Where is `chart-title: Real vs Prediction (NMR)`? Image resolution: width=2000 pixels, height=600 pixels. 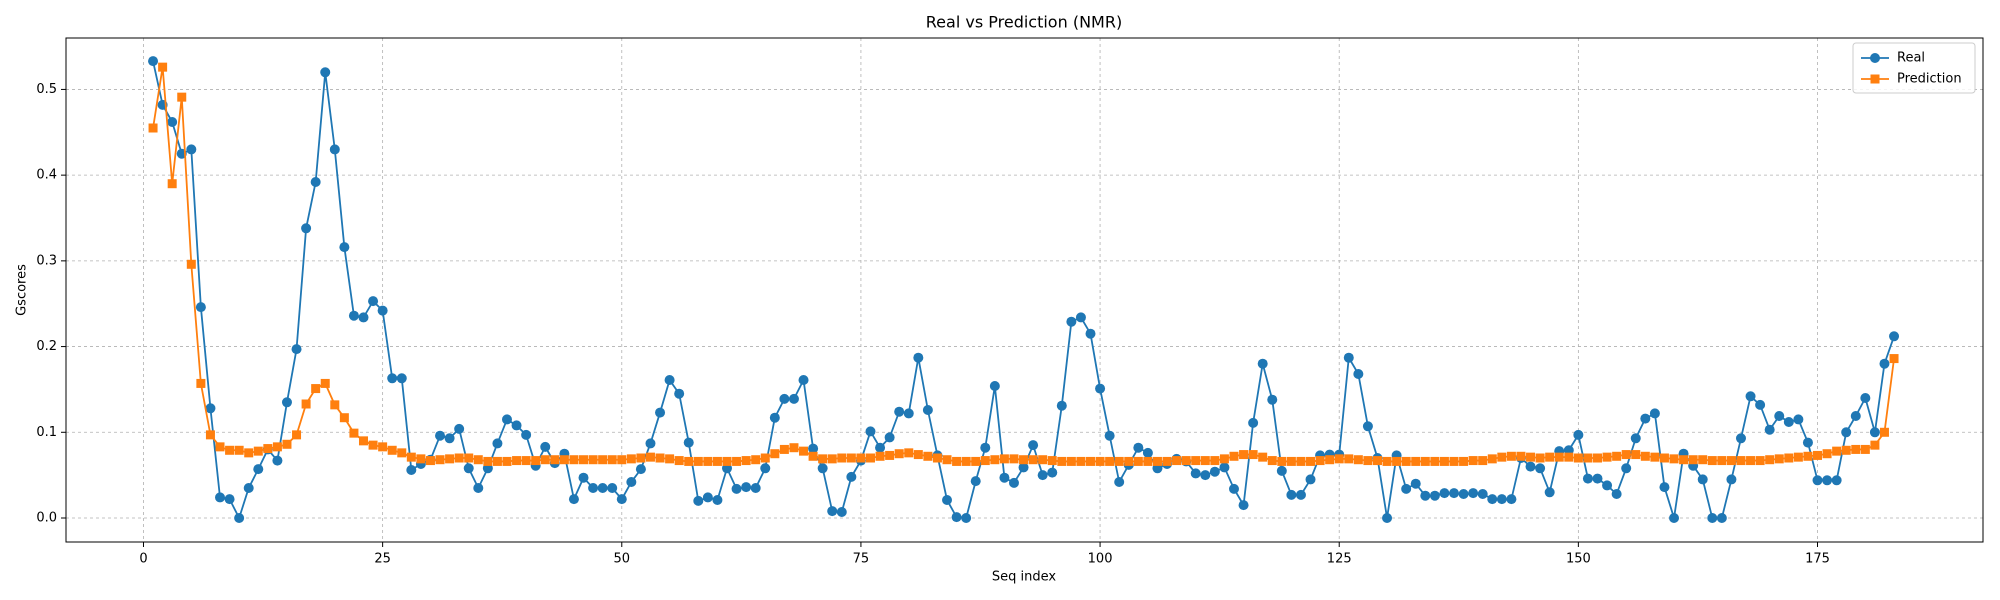
chart-title: Real vs Prediction (NMR) is located at coordinates (1024, 22).